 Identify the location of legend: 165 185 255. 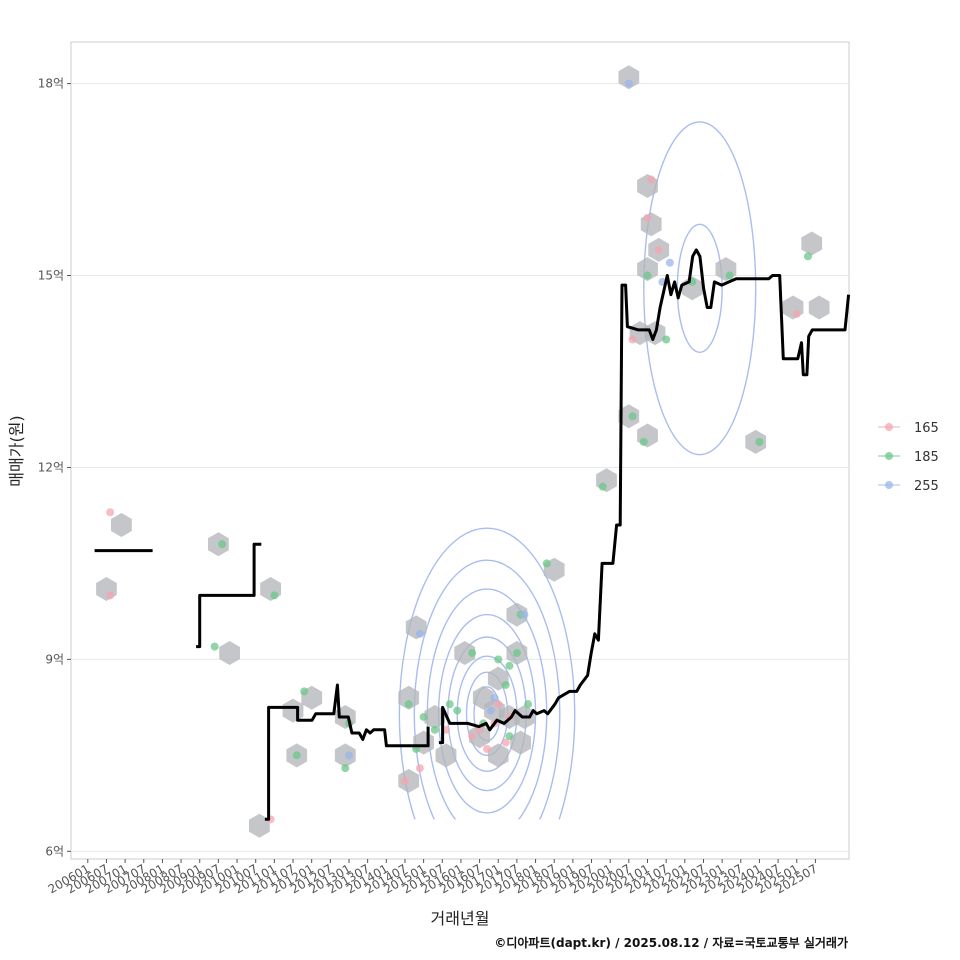
(908, 457).